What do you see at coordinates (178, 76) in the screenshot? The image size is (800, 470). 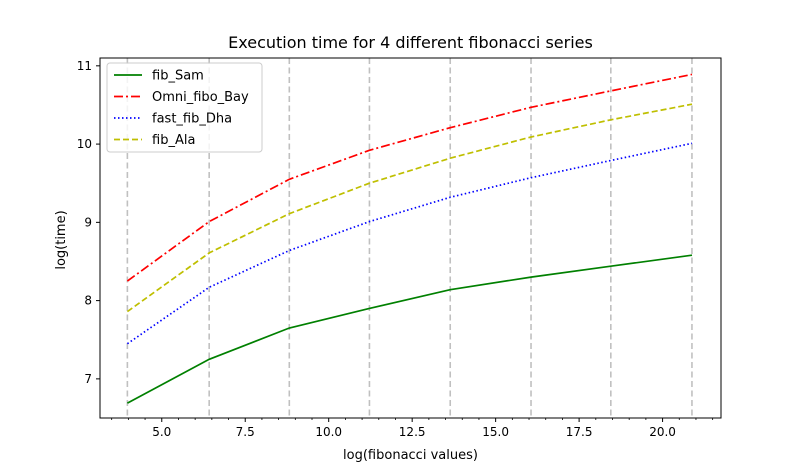 I see `legend-label: fib_Sam` at bounding box center [178, 76].